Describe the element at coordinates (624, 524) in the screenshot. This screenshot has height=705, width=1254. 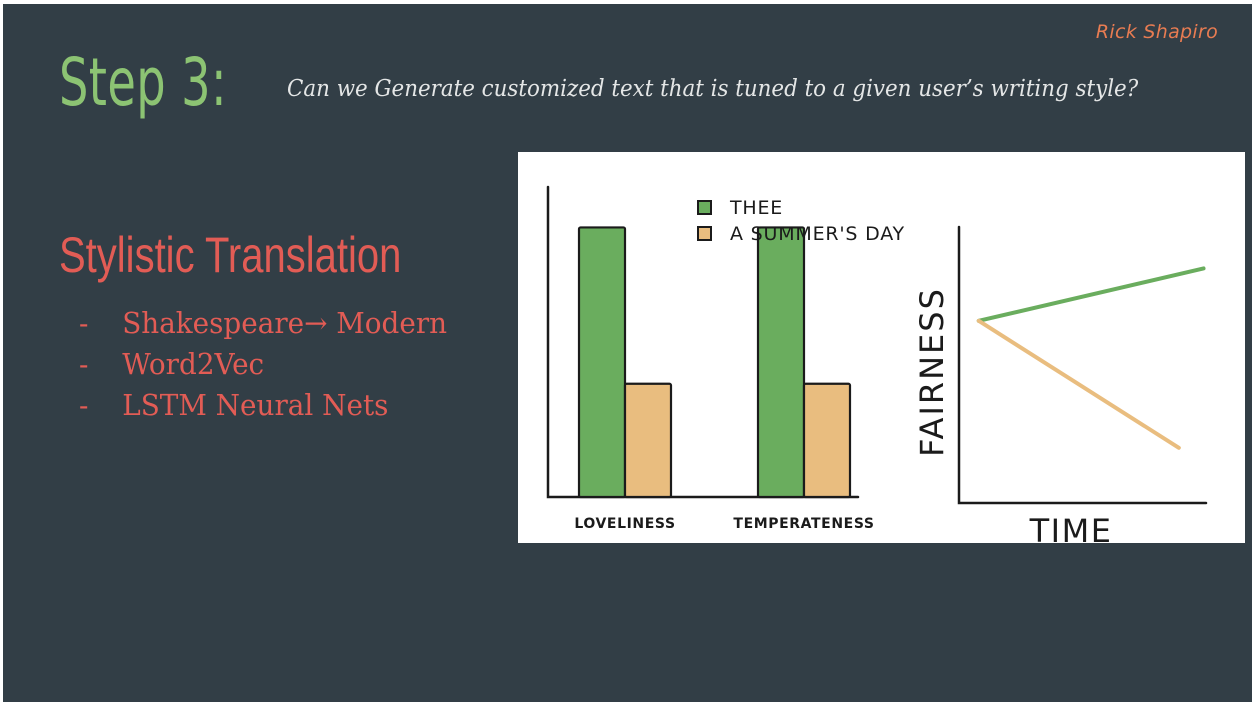
I see `bar-category-label: LOVELINESS` at that location.